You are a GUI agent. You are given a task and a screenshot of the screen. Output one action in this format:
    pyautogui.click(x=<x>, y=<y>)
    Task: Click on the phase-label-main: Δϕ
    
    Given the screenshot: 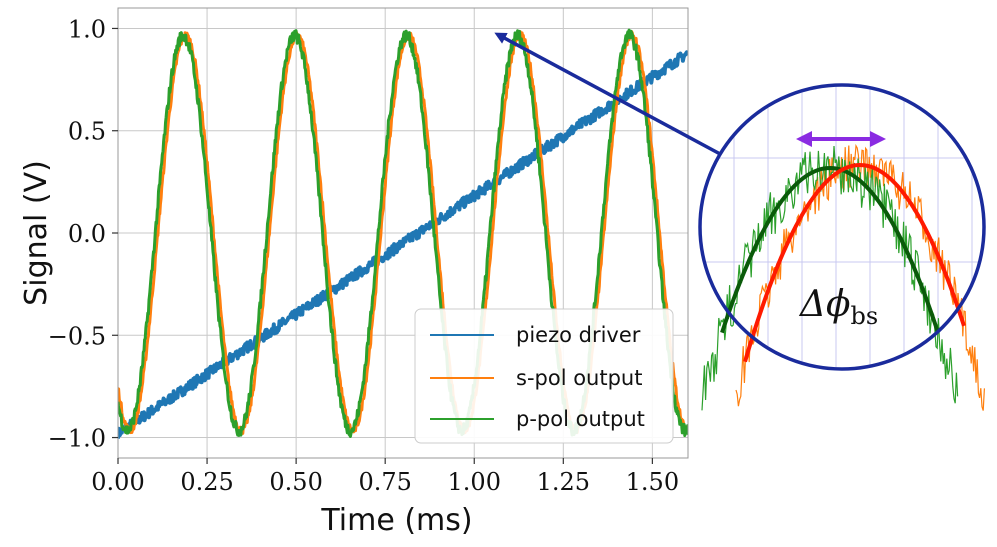 What is the action you would take?
    pyautogui.click(x=824, y=304)
    